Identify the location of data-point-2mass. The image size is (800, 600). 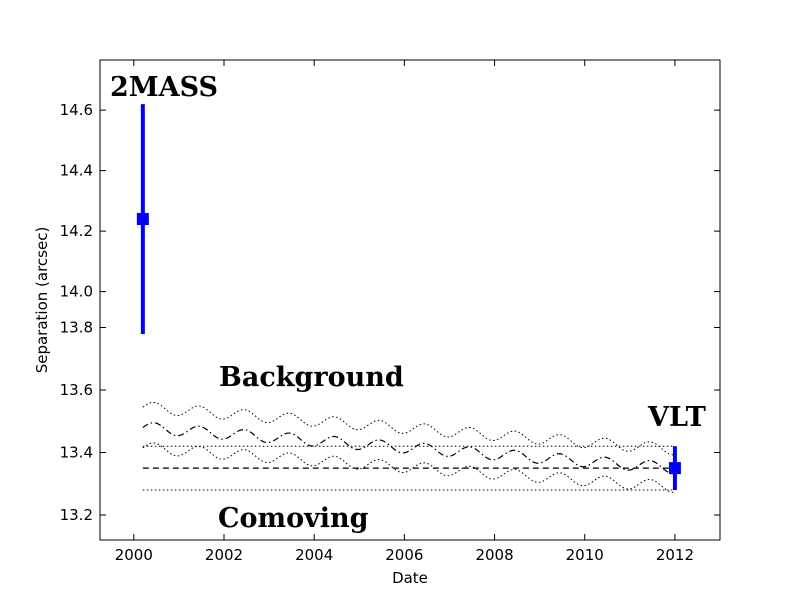
(142, 219).